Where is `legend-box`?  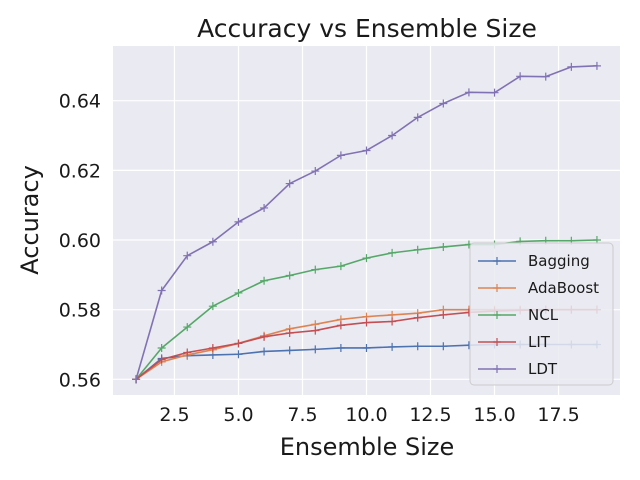 legend-box is located at coordinates (541, 314).